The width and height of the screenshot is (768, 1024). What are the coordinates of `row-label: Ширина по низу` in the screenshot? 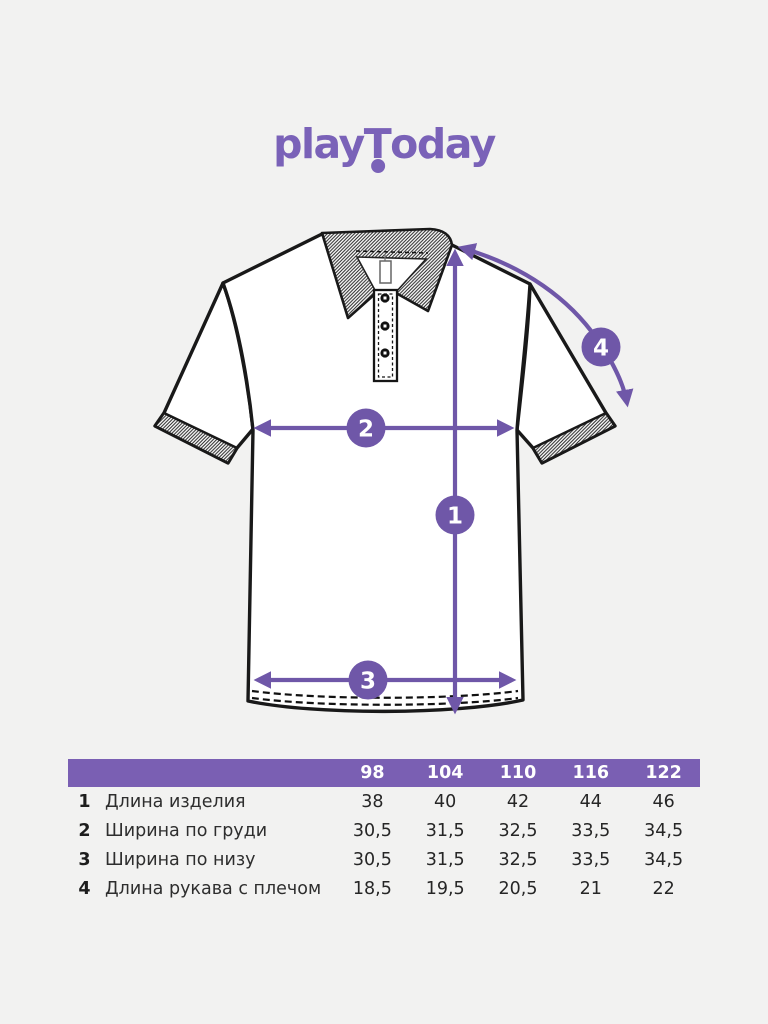 It's located at (180, 859).